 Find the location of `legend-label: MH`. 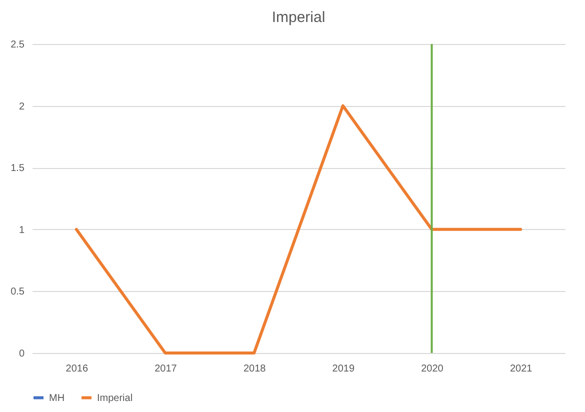

legend-label: MH is located at coordinates (57, 398).